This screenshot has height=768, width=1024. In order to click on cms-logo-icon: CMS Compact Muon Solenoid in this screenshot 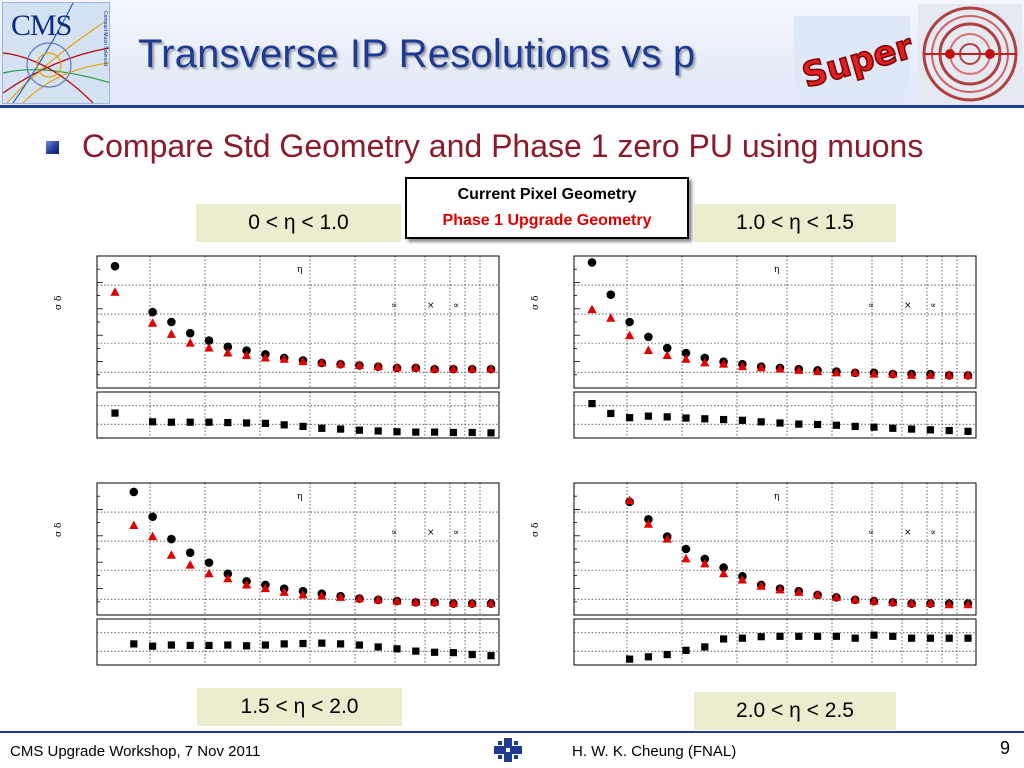, I will do `click(56, 53)`.